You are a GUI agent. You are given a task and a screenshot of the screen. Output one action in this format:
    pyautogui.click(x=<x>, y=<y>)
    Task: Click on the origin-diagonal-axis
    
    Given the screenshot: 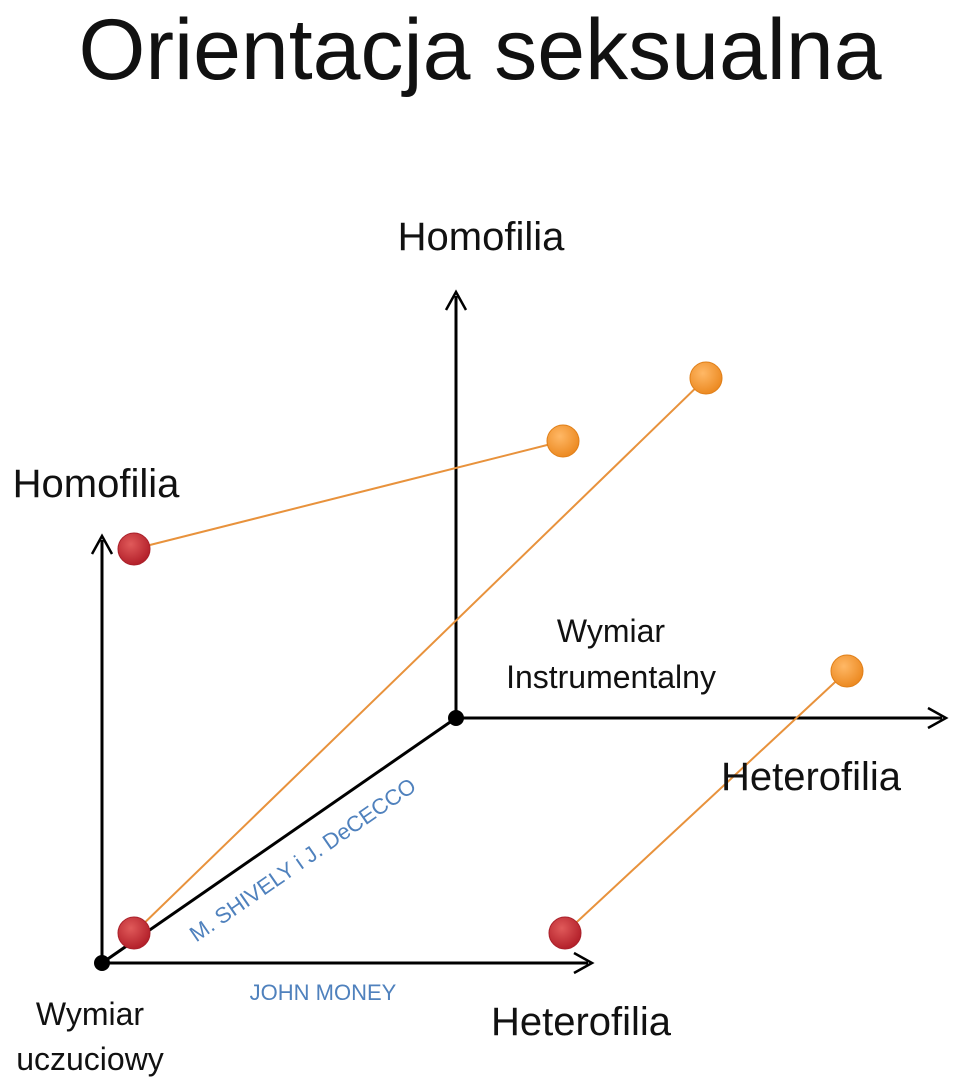 What is the action you would take?
    pyautogui.click(x=279, y=840)
    